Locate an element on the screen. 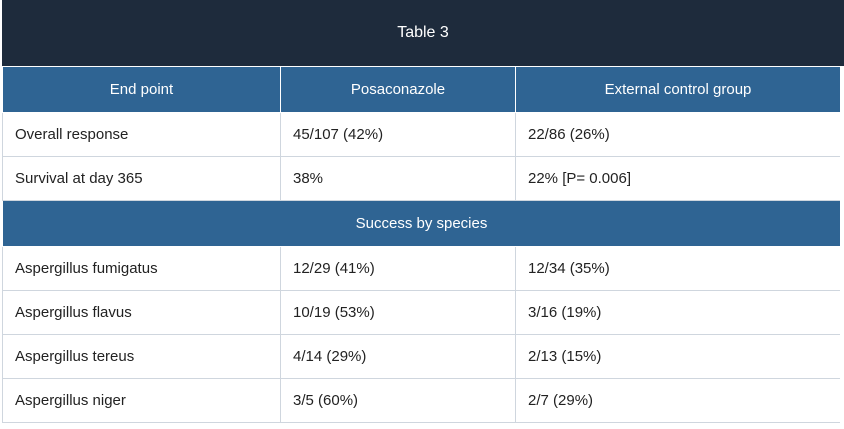  cell-species: Aspergillus fumigatus is located at coordinates (141, 268).